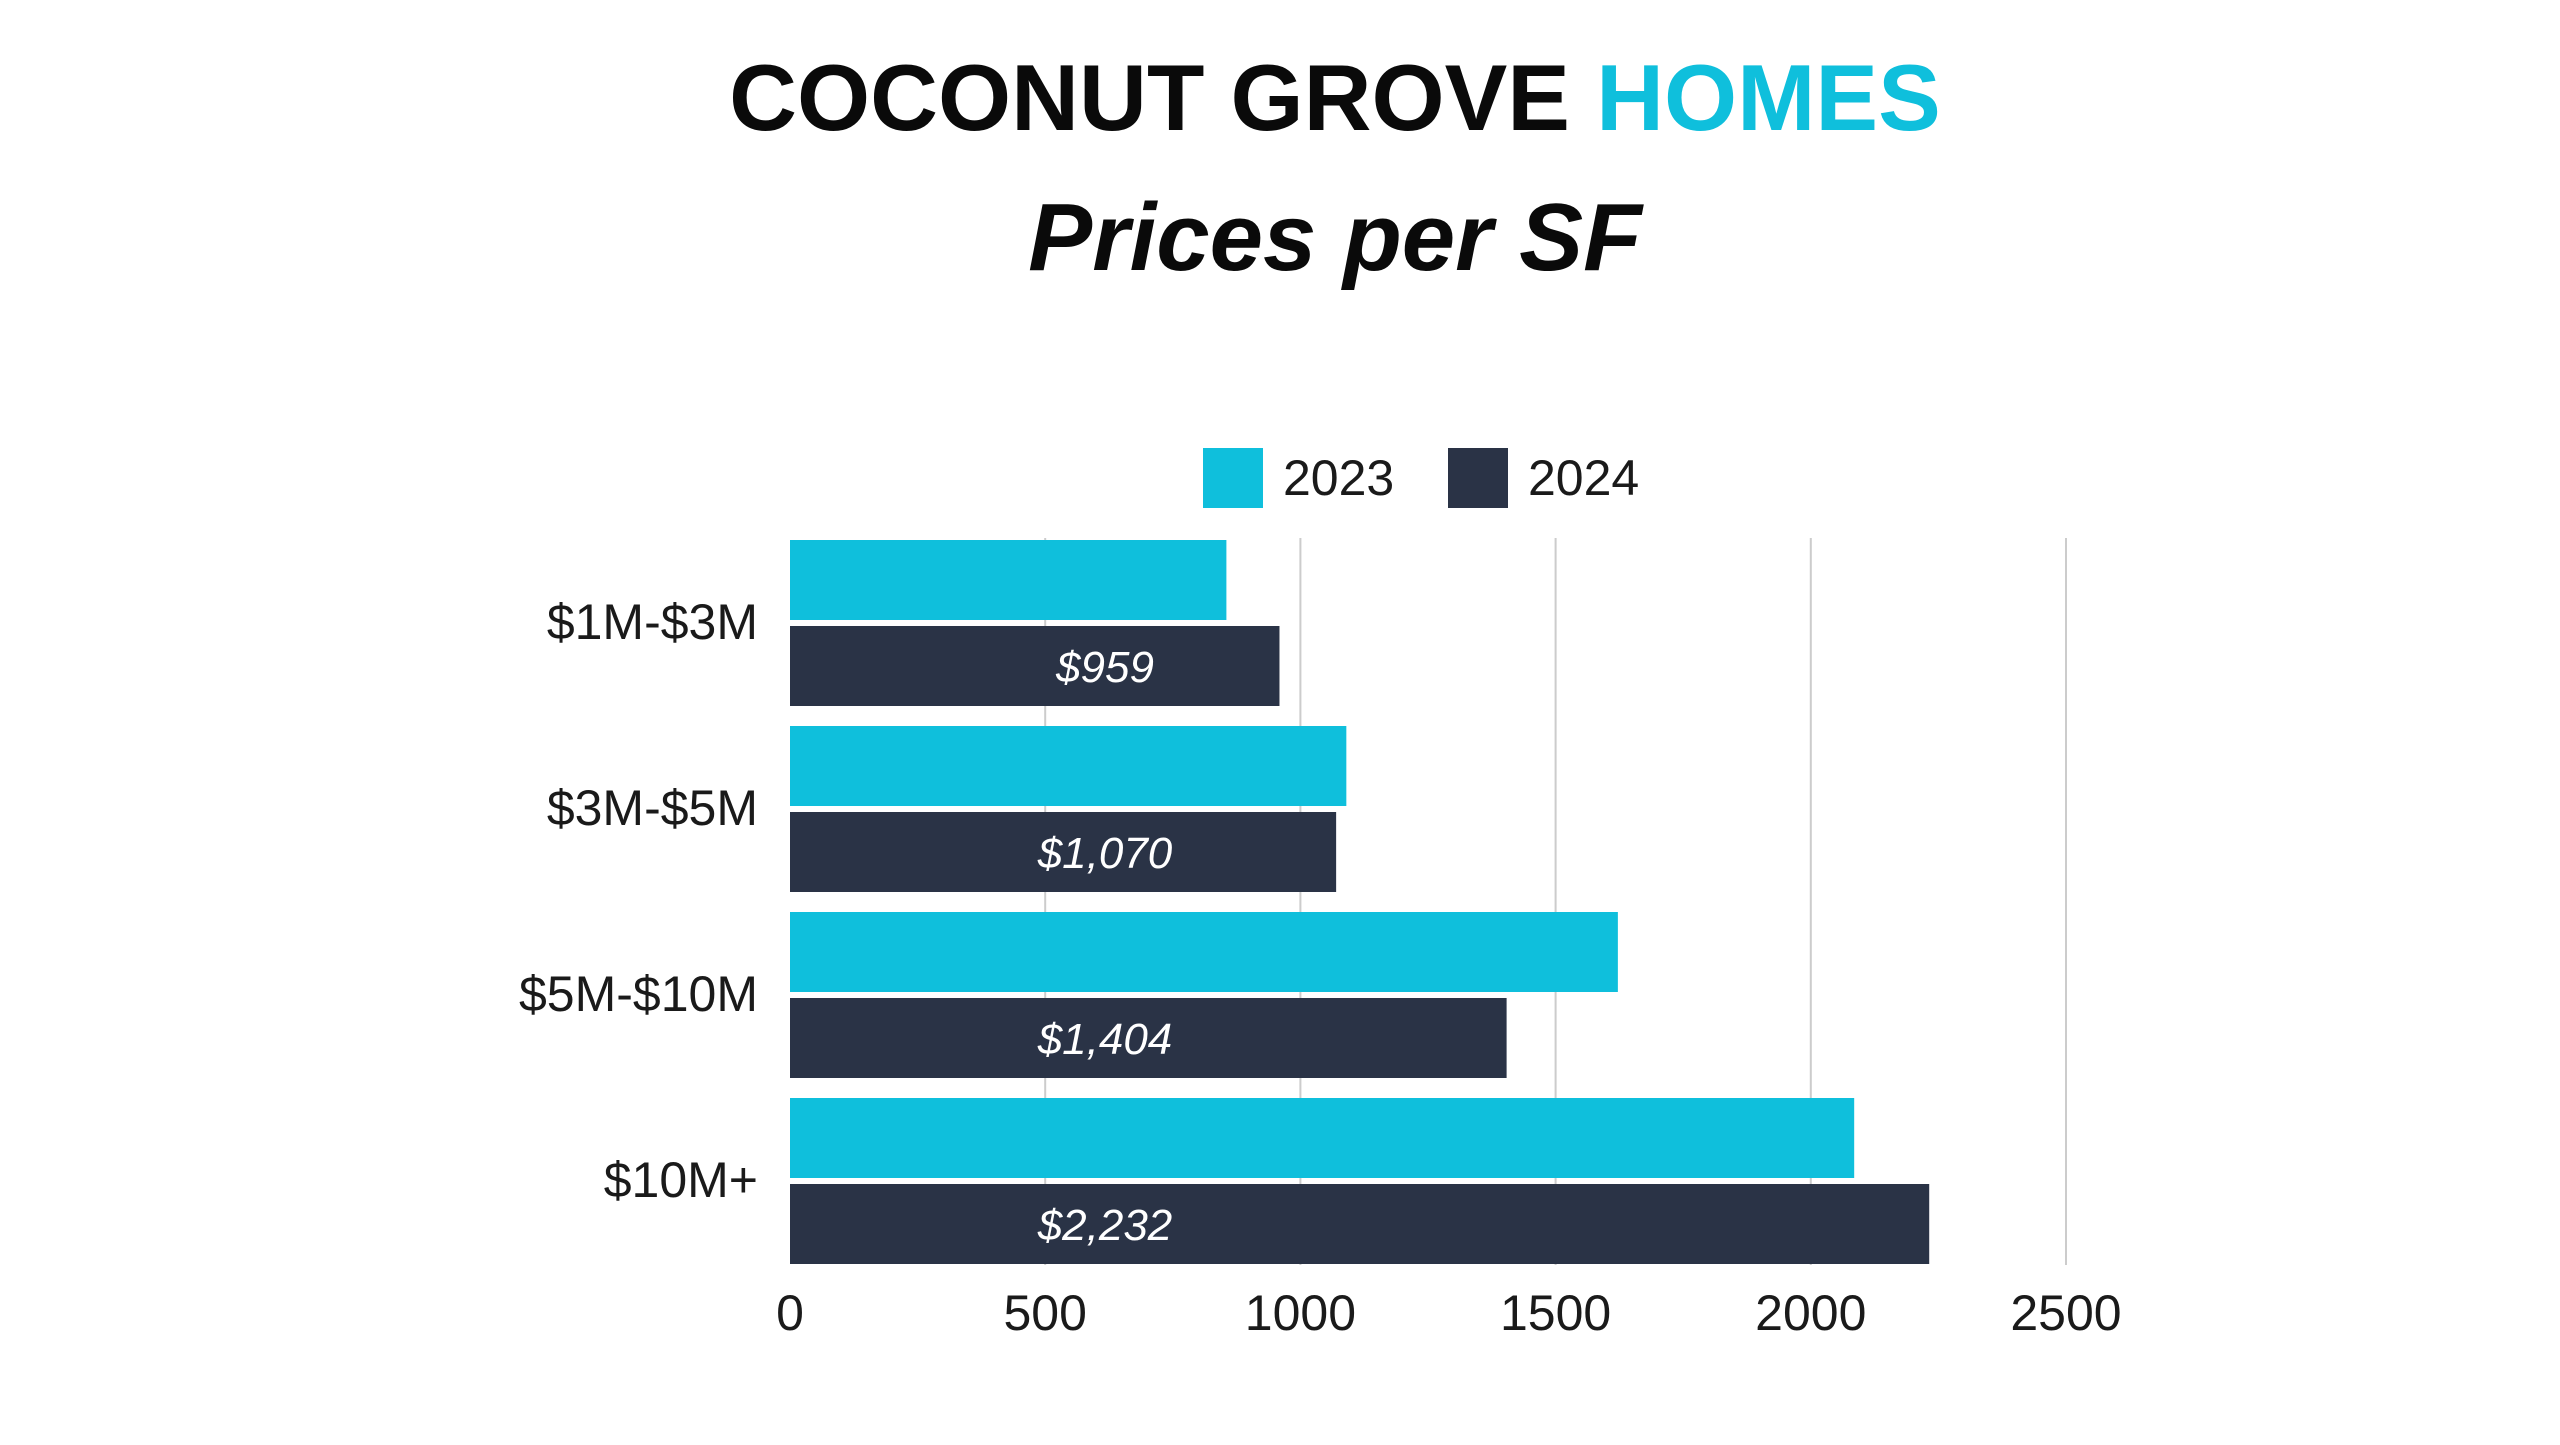 This screenshot has width=2560, height=1445. Describe the element at coordinates (1300, 1313) in the screenshot. I see `x-tick-label-1000: 1000` at that location.